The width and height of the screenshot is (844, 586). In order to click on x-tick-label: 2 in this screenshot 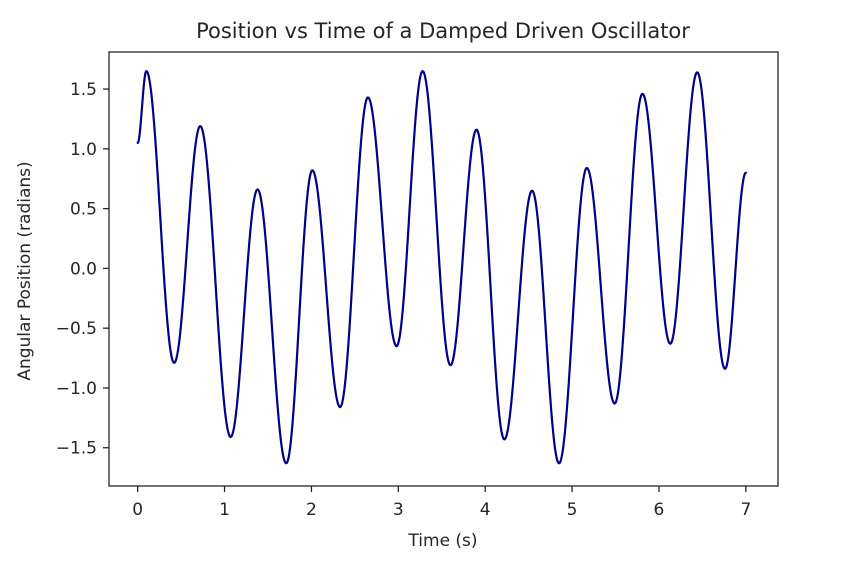, I will do `click(311, 510)`.